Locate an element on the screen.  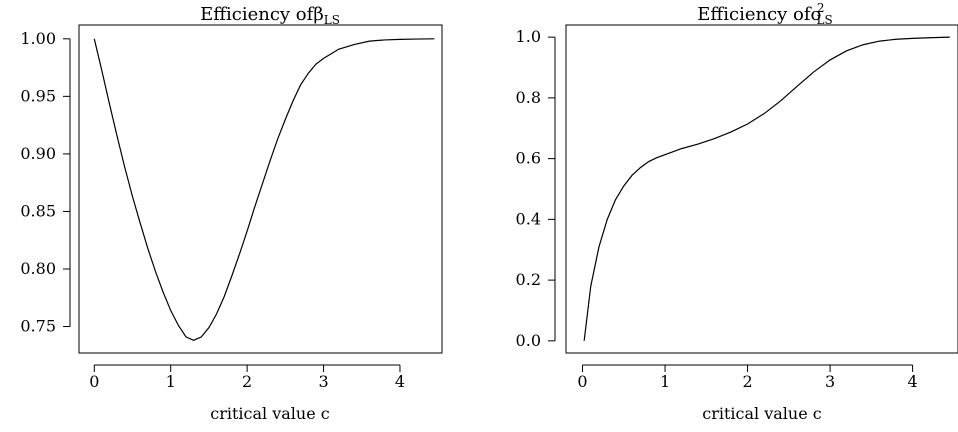
y-tick-label: 0.8 is located at coordinates (528, 97).